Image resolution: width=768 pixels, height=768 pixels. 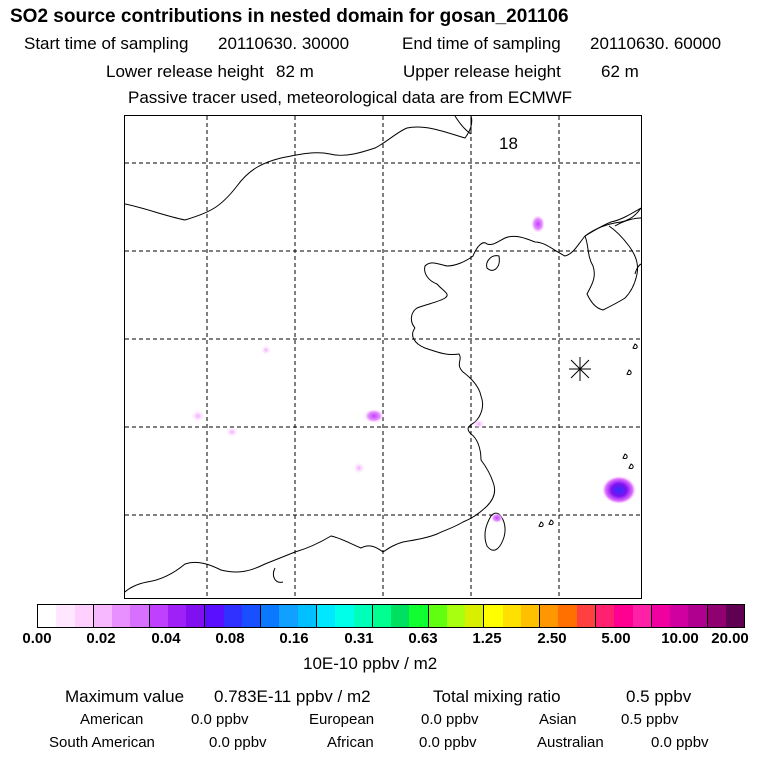 What do you see at coordinates (656, 43) in the screenshot?
I see `end-time-value: 20110630. 60000` at bounding box center [656, 43].